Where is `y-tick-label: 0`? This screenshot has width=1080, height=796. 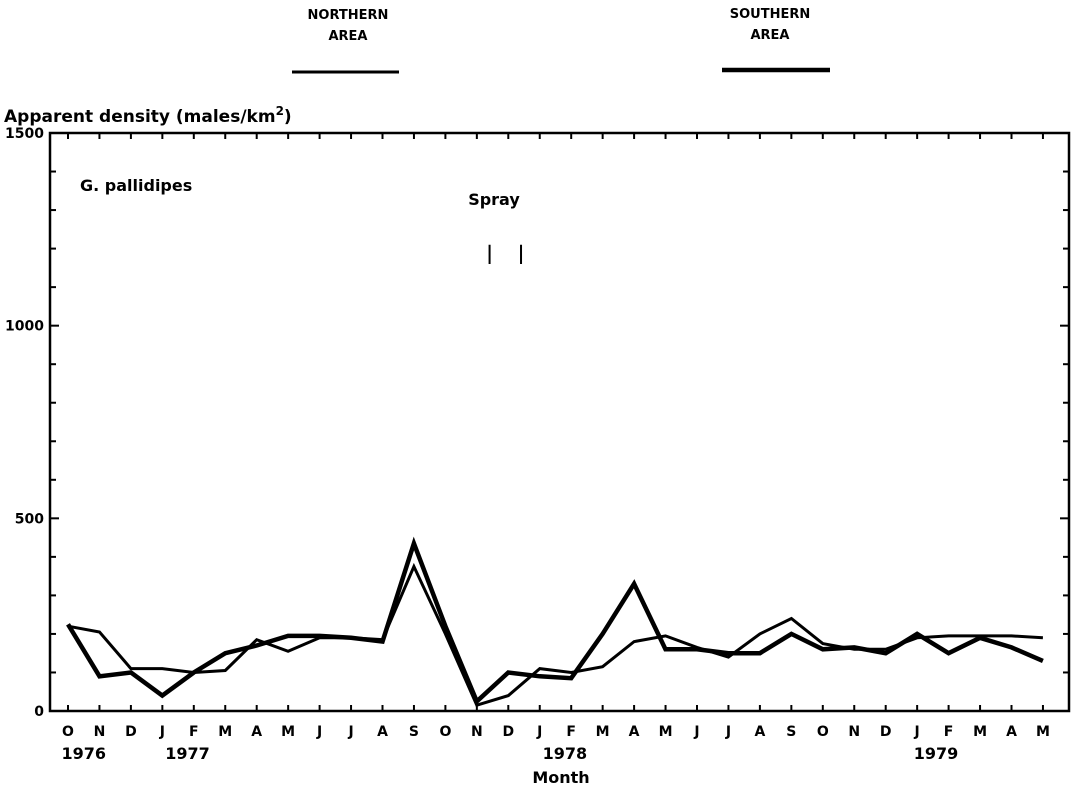 y-tick-label: 0 is located at coordinates (39, 712).